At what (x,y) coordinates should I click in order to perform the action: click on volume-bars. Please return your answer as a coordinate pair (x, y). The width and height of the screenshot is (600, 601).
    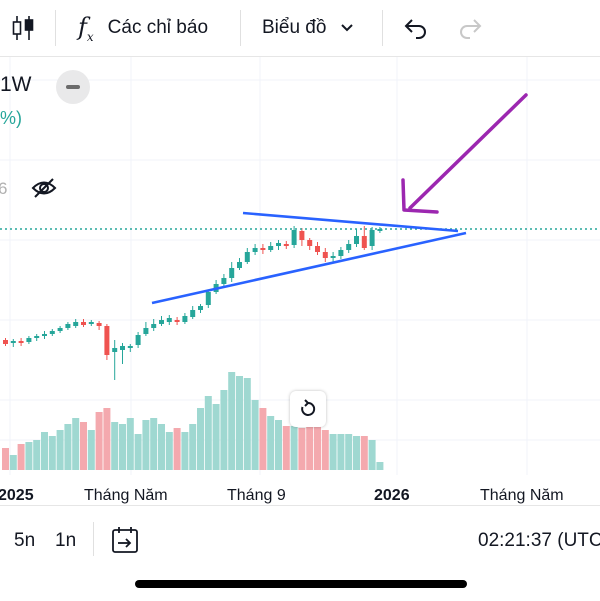
    Looking at the image, I should click on (193, 421).